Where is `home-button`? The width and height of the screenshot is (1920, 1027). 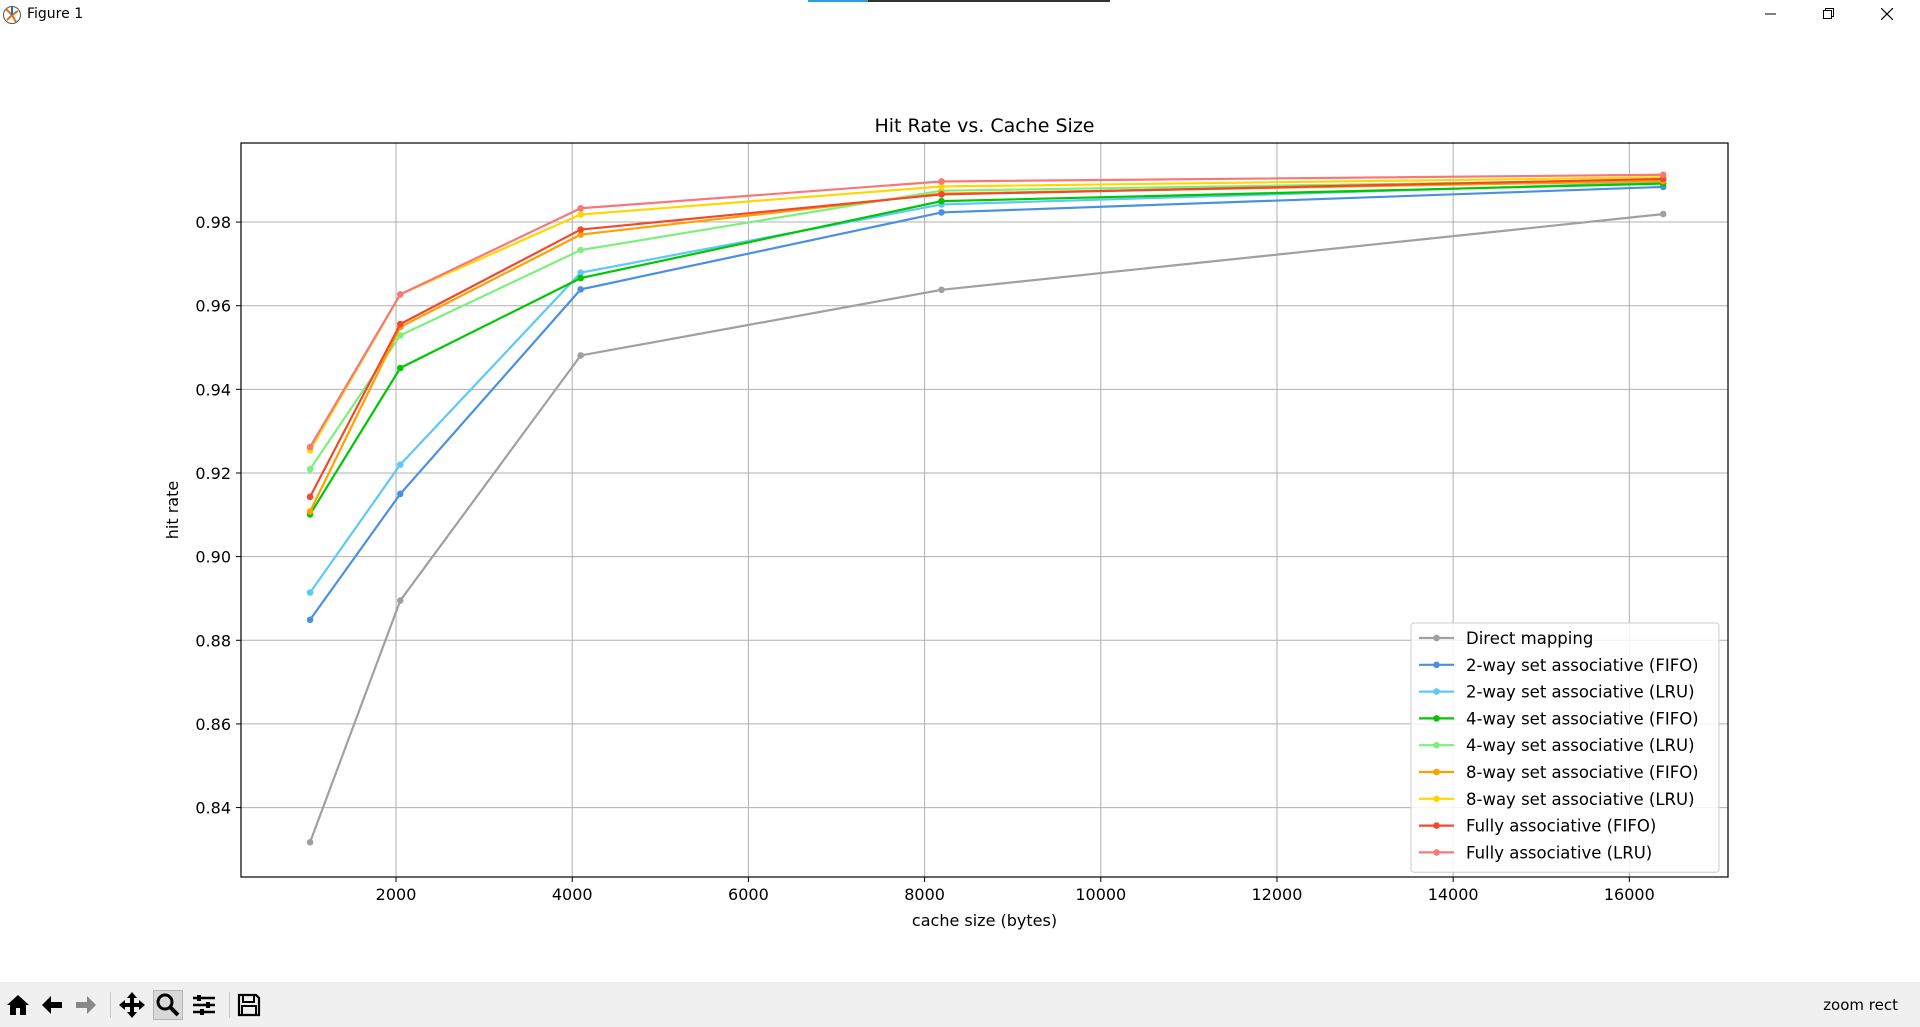
home-button is located at coordinates (18, 1005).